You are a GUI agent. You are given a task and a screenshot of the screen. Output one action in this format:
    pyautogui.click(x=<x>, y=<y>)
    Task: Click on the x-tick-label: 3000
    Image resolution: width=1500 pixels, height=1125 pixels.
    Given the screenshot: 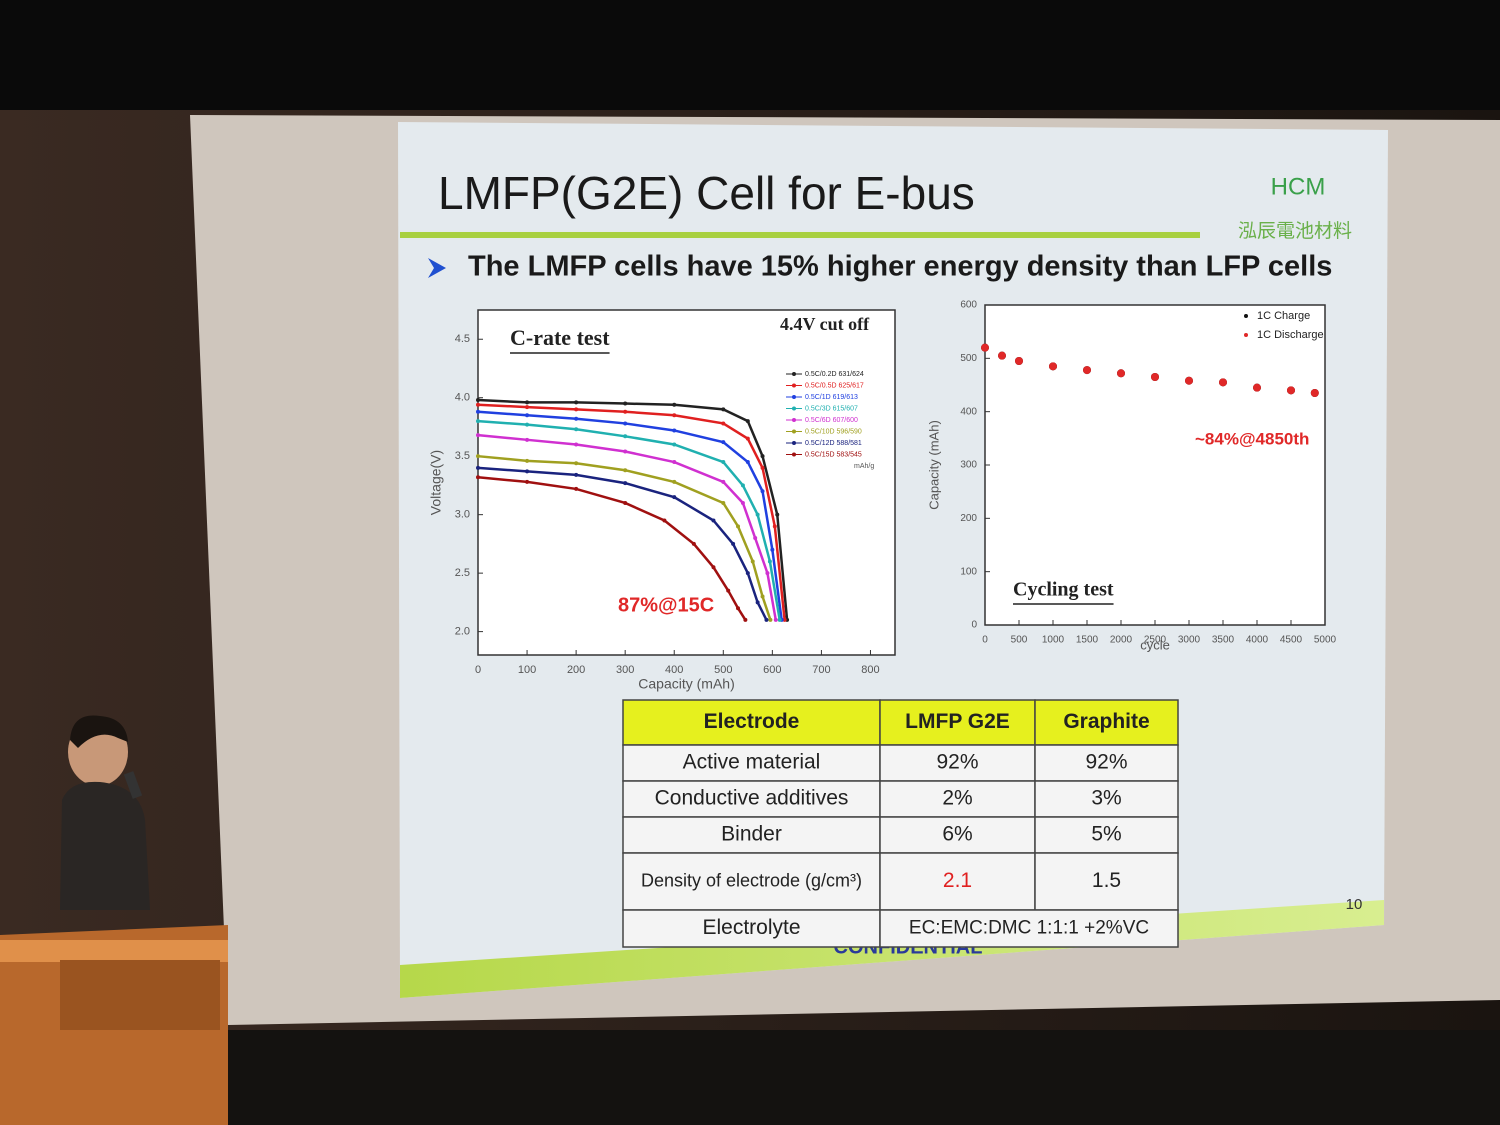 What is the action you would take?
    pyautogui.click(x=1189, y=640)
    